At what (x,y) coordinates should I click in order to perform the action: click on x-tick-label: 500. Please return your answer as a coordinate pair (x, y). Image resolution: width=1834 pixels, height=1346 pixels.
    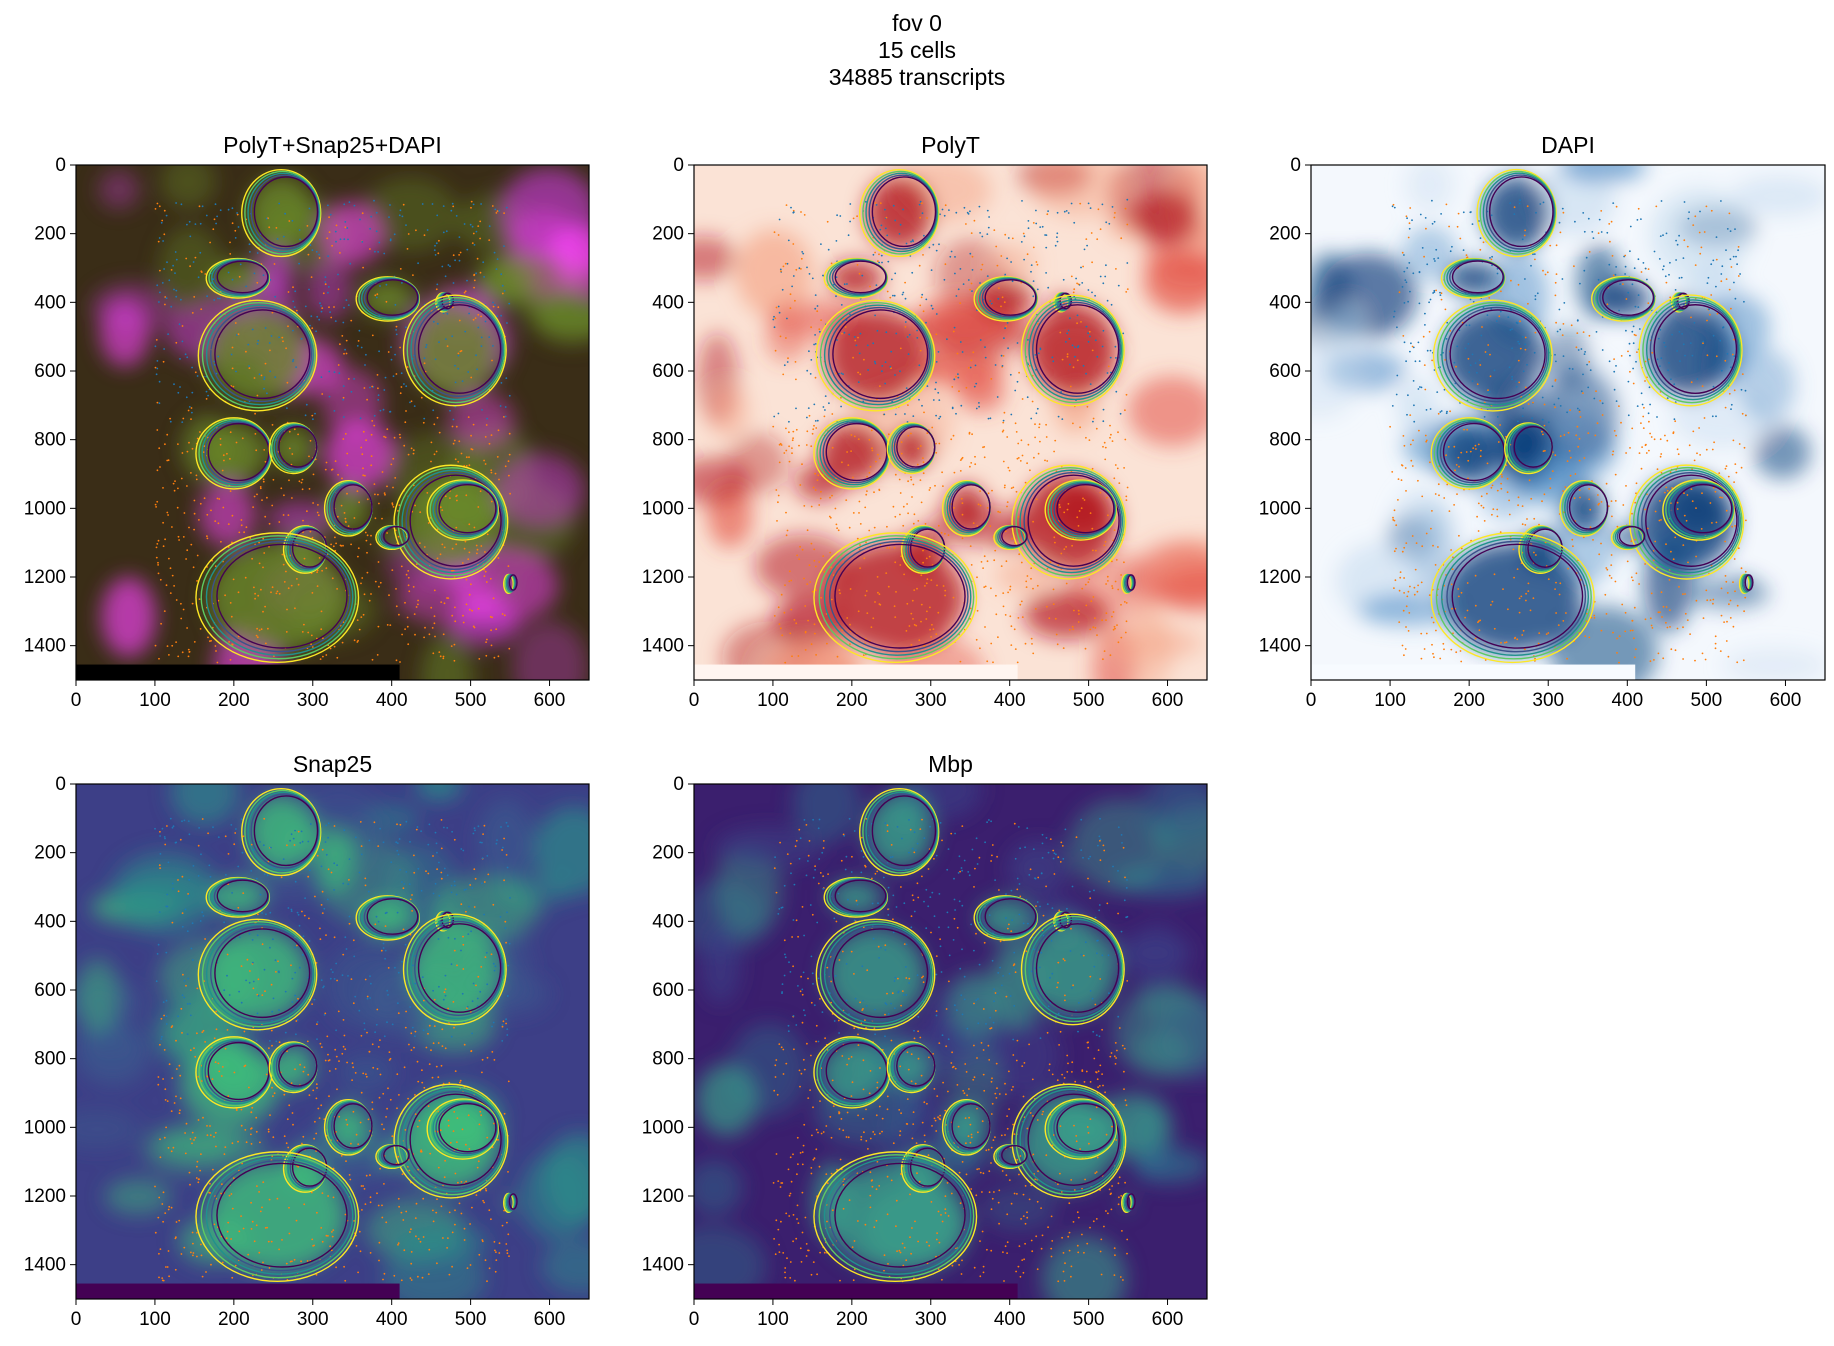
    Looking at the image, I should click on (1089, 700).